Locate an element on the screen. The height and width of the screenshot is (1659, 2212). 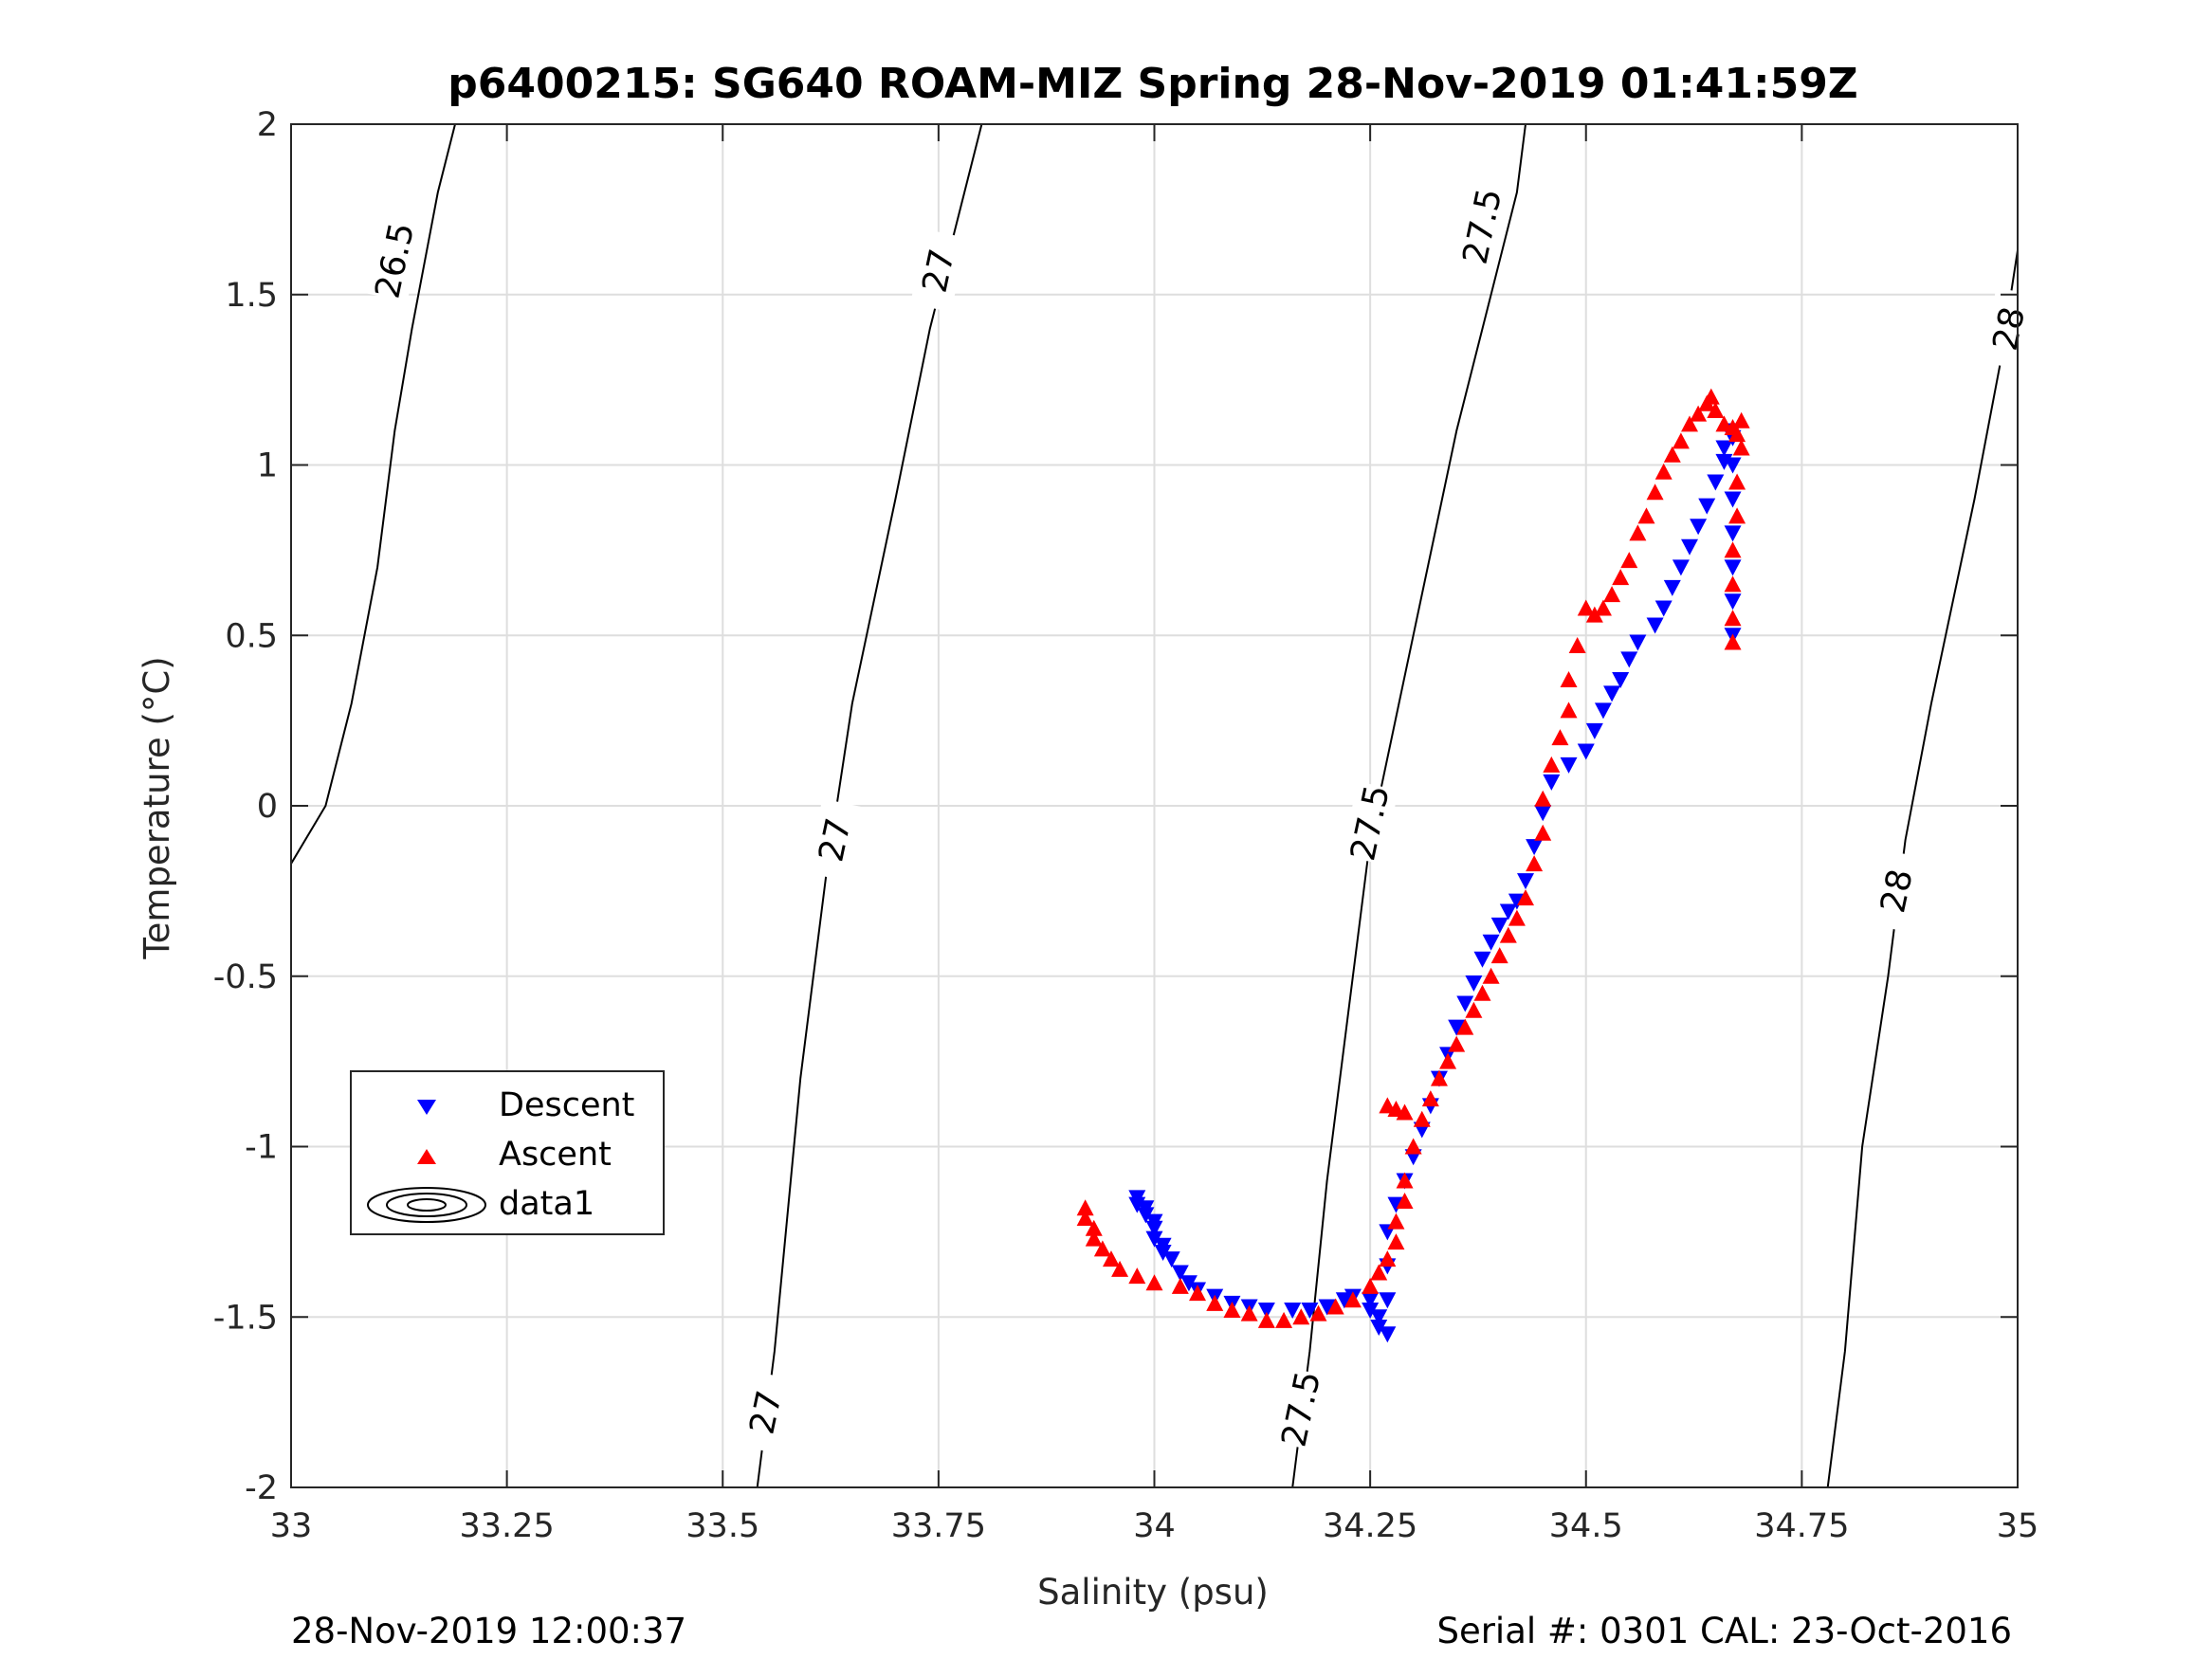
y-axis-label: Temperature (°C) is located at coordinates (157, 807).